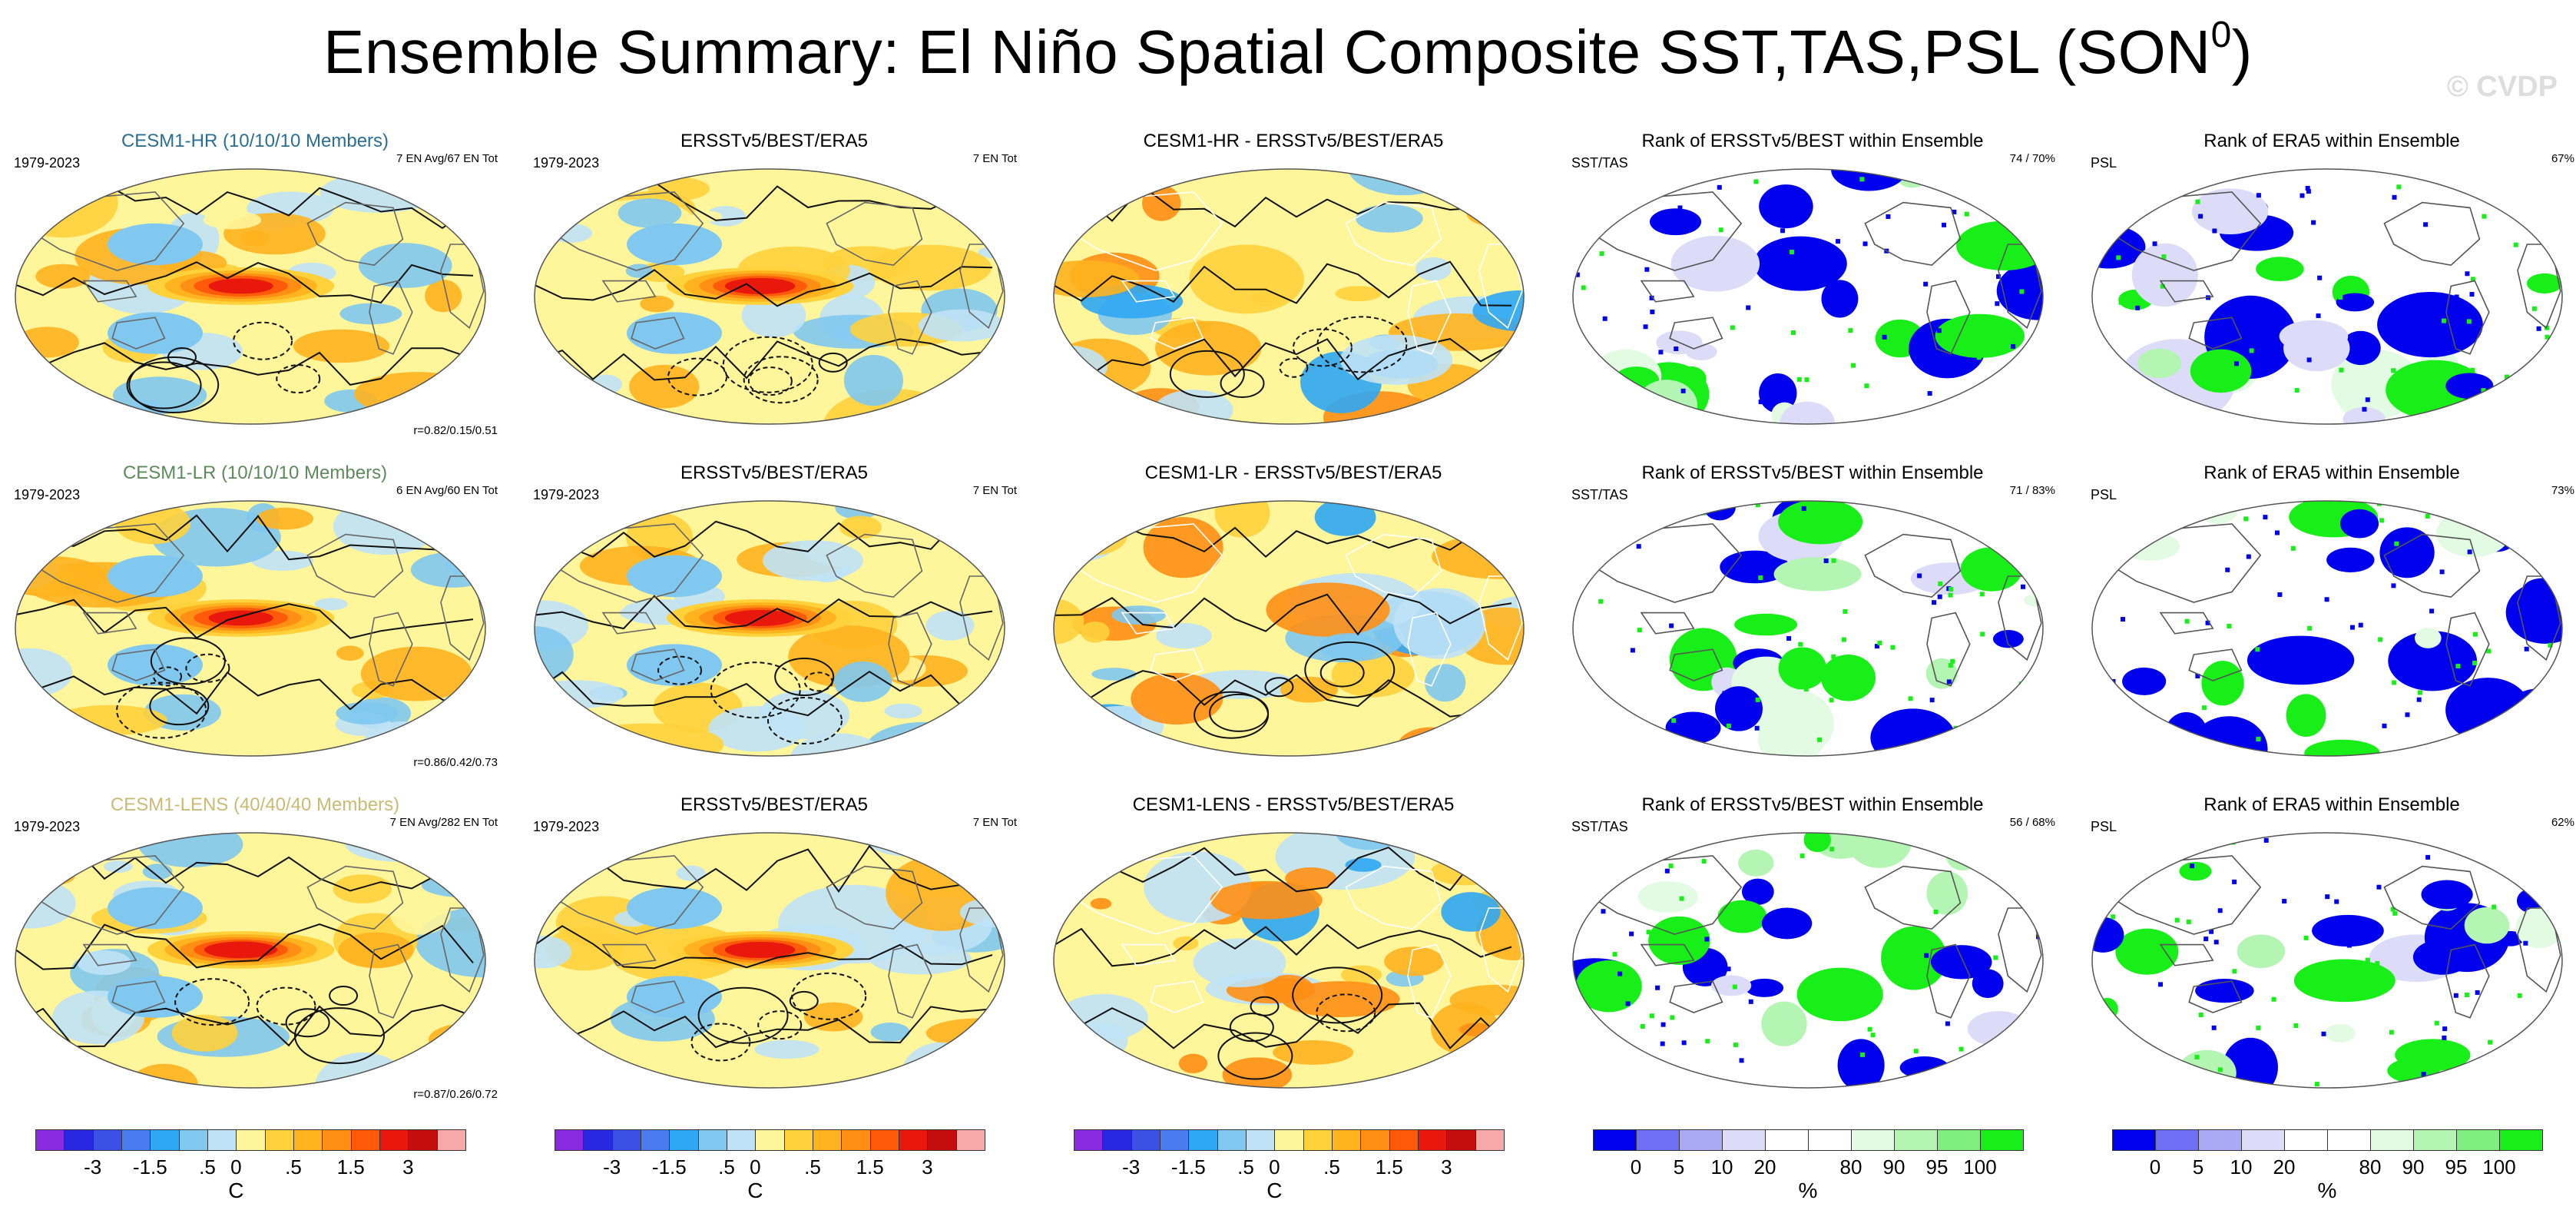 The image size is (2576, 1220). Describe the element at coordinates (1679, 1167) in the screenshot. I see `colorbar-tick-label: 5` at that location.